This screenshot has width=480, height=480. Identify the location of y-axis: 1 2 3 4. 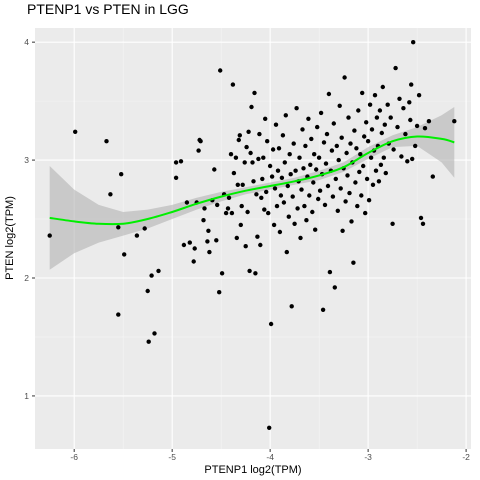
(29, 219).